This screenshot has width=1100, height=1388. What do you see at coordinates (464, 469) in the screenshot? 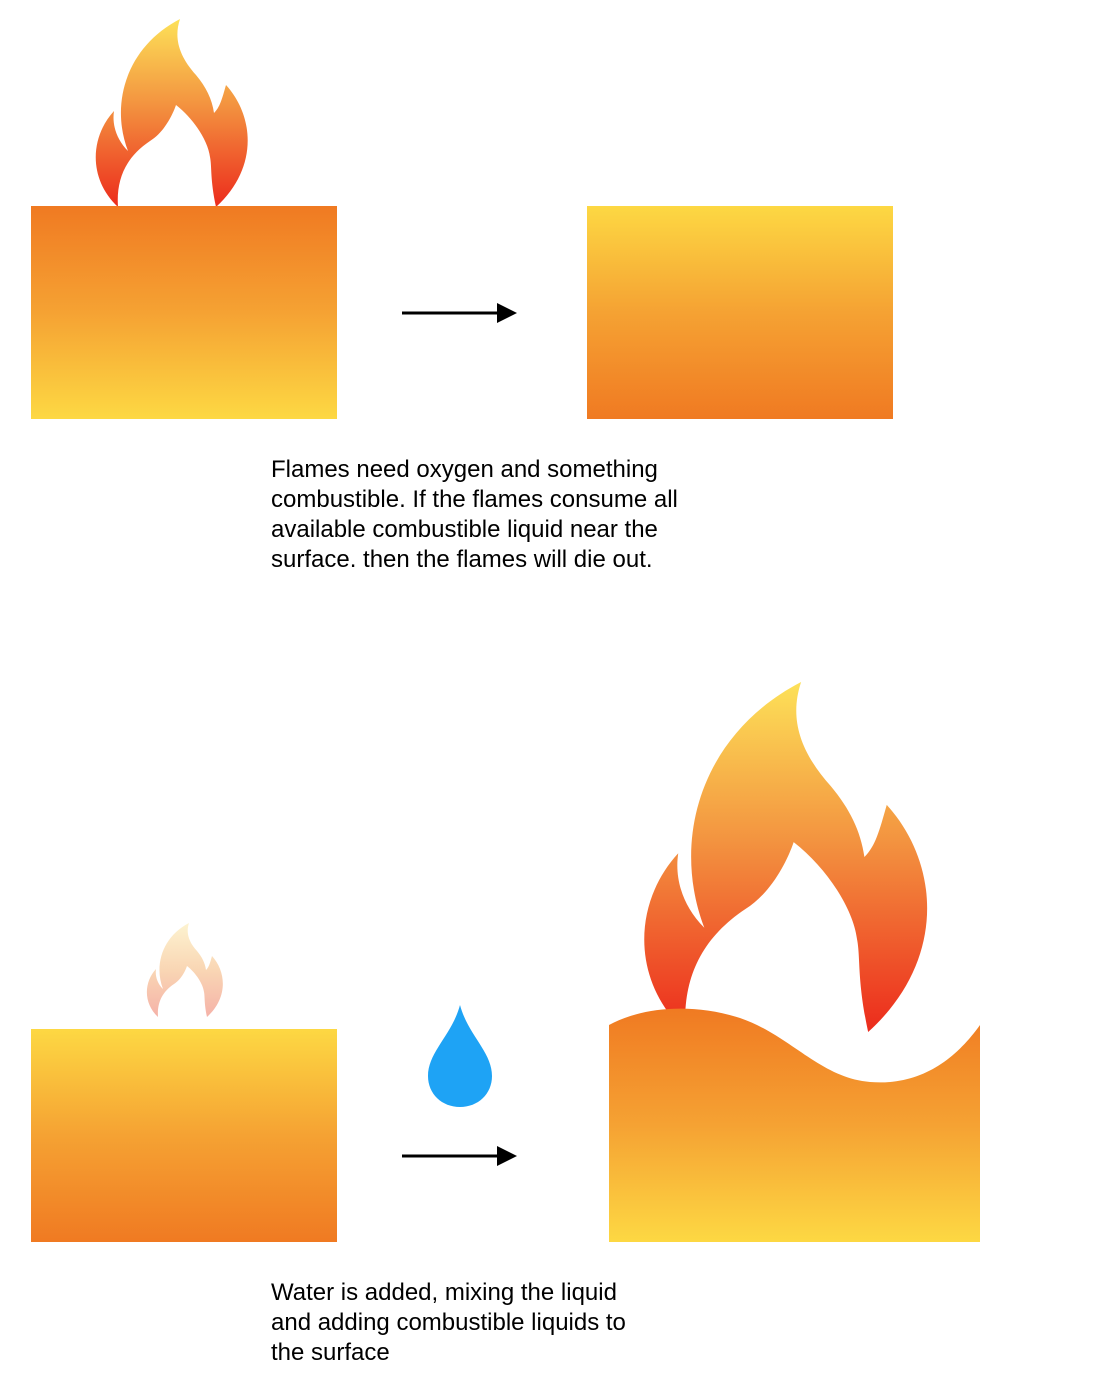
I see `caption-line: Flames need oxygen and something` at bounding box center [464, 469].